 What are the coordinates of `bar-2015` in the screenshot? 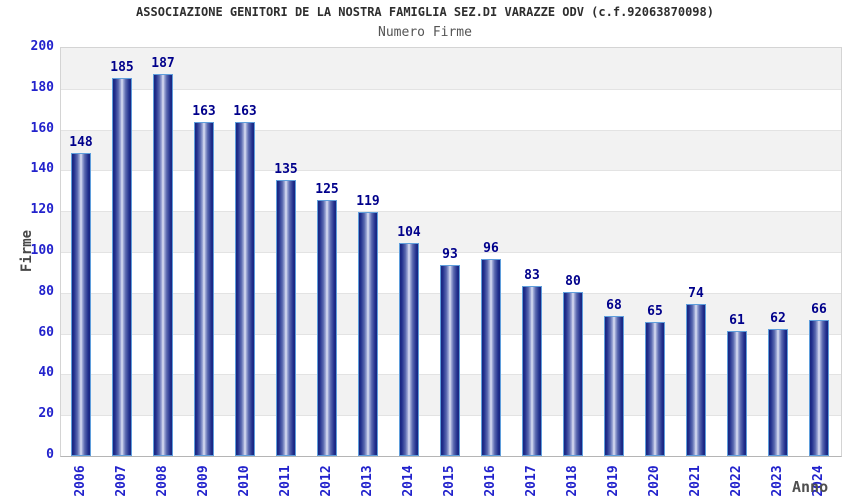 It's located at (450, 360).